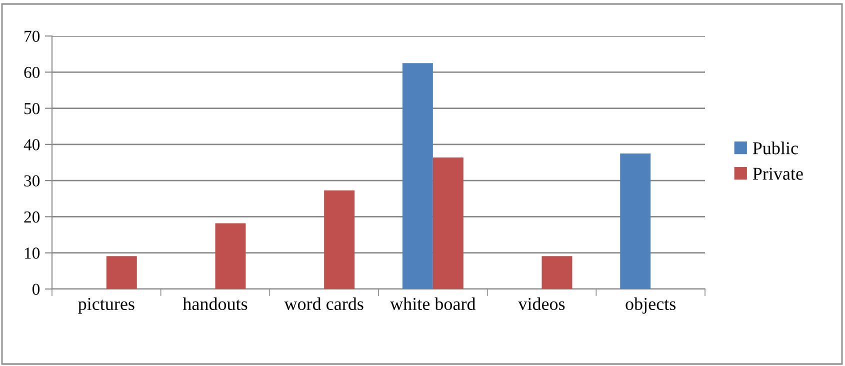  What do you see at coordinates (777, 174) in the screenshot?
I see `legend-label: Private` at bounding box center [777, 174].